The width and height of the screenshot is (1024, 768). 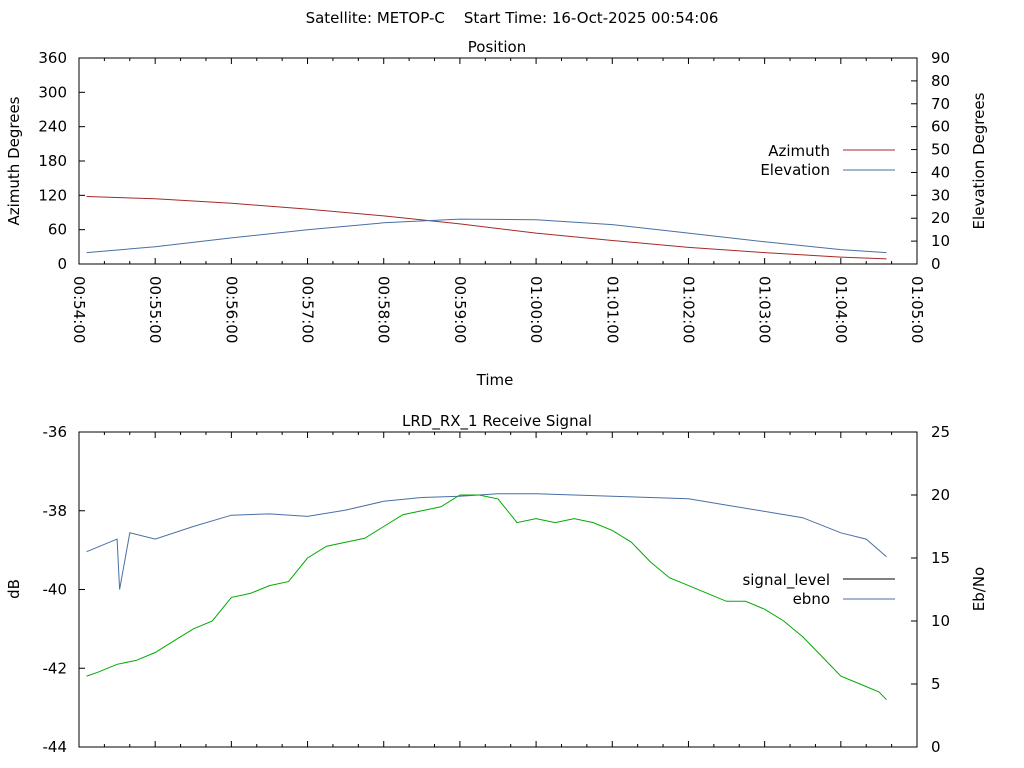 I want to click on y-tick-label: 300, so click(x=52, y=92).